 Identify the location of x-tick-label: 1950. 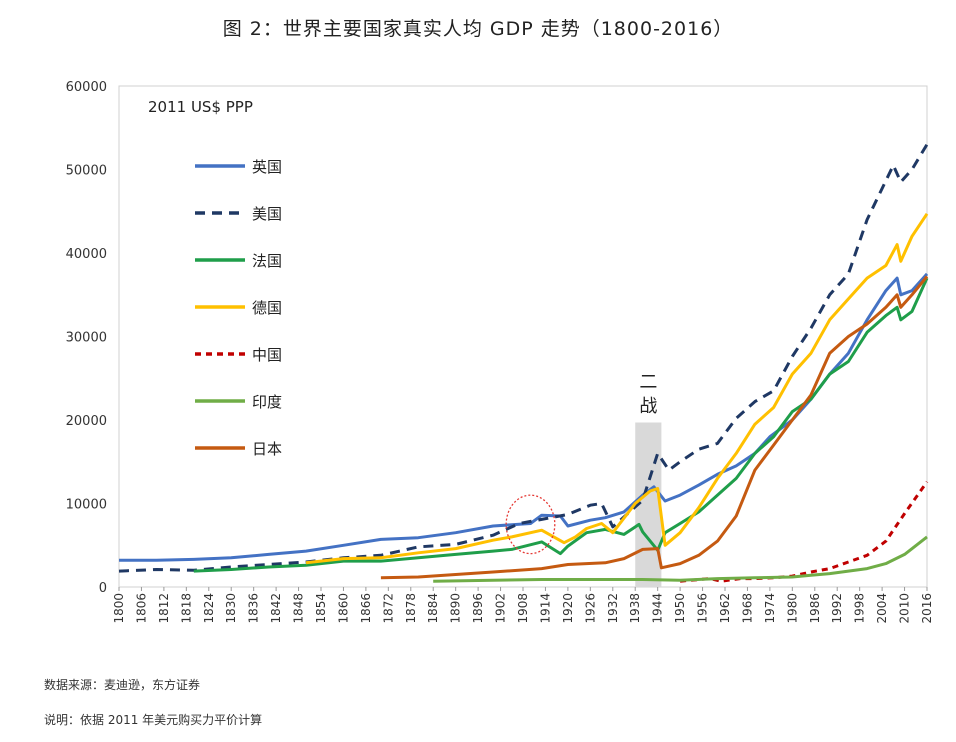
(680, 608).